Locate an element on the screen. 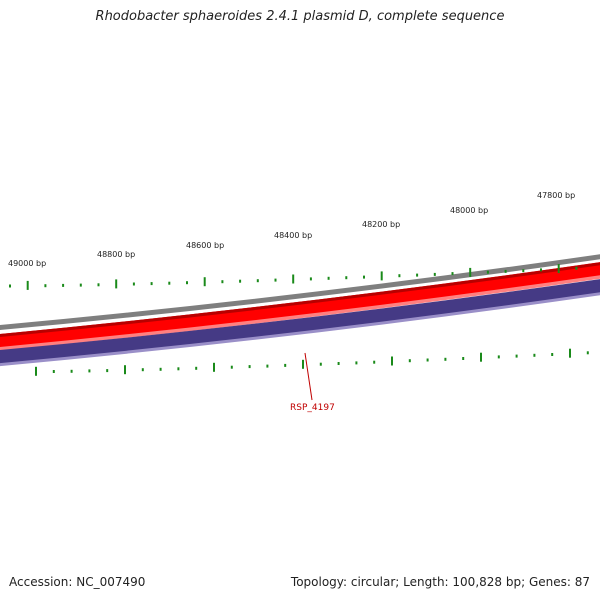  gene-leader-line is located at coordinates (308, 376).